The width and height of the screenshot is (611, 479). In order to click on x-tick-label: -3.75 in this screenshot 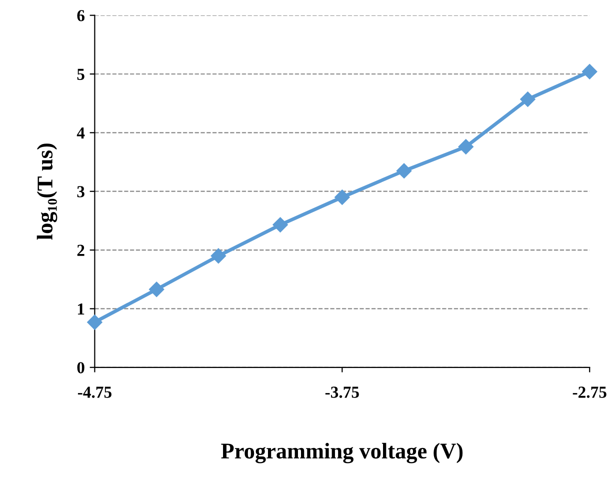, I will do `click(342, 392)`.